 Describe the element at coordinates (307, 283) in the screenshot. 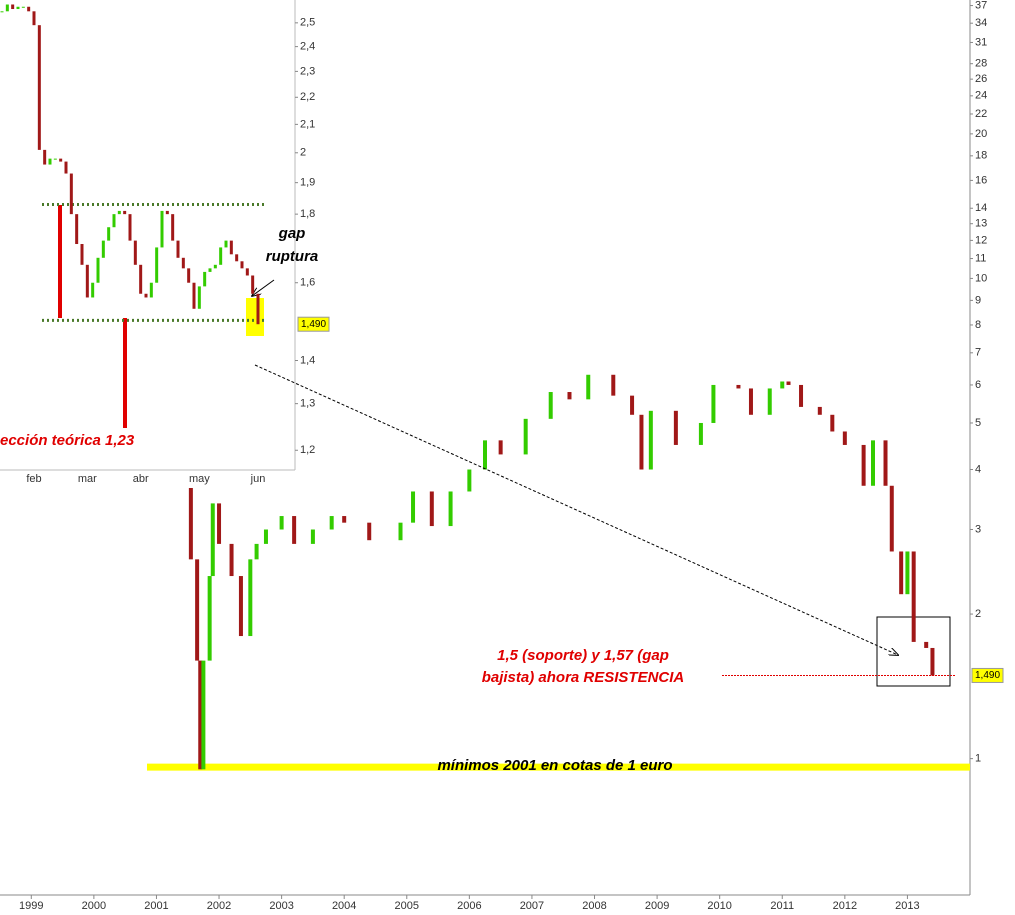

I see `y-tick-label: 1,6` at that location.